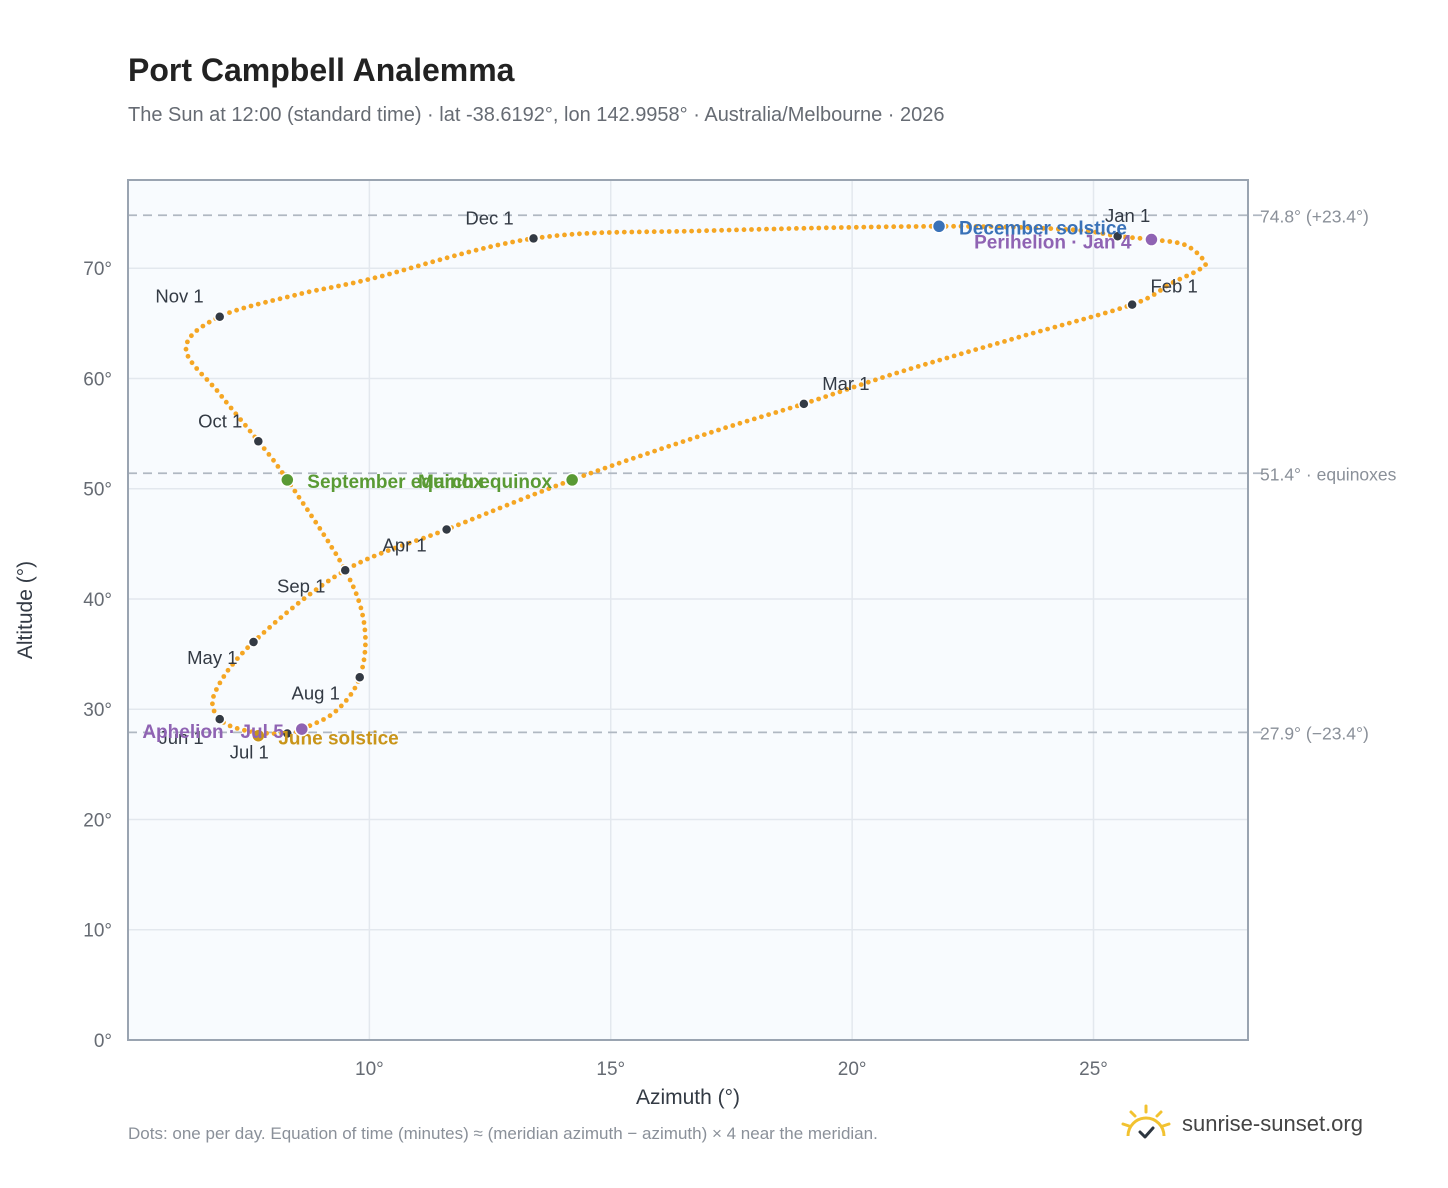  Describe the element at coordinates (97, 490) in the screenshot. I see `y-tick-label: 50°` at that location.